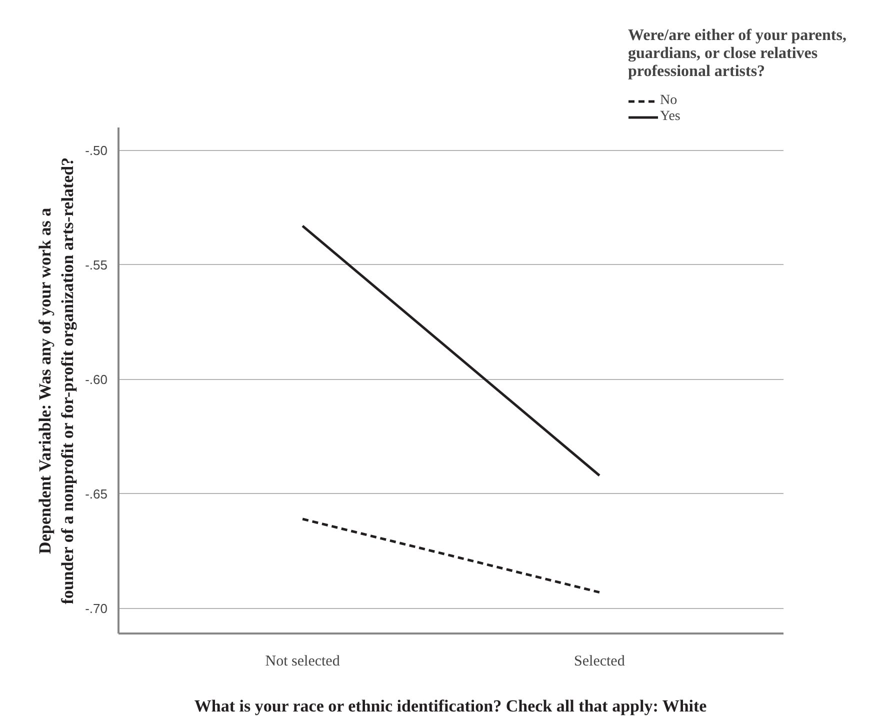 The image size is (894, 718). Describe the element at coordinates (96, 608) in the screenshot. I see `y-tick-label: -.70` at that location.